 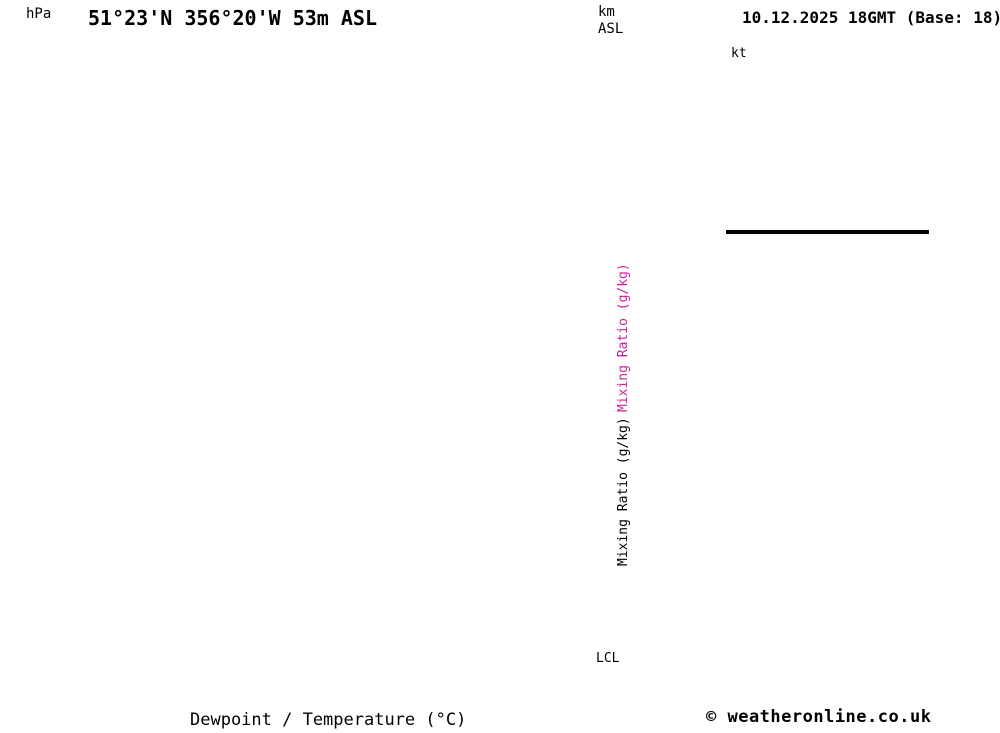 I want to click on copyright: © weatheronline.co.uk, so click(x=819, y=717).